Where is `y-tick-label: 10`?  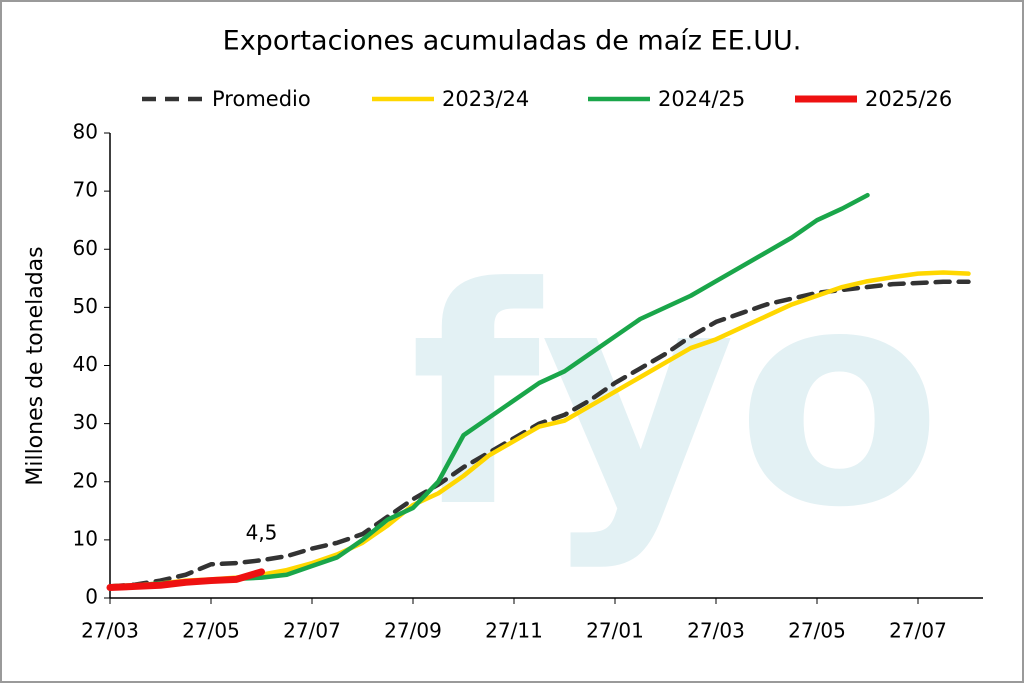 y-tick-label: 10 is located at coordinates (85, 538).